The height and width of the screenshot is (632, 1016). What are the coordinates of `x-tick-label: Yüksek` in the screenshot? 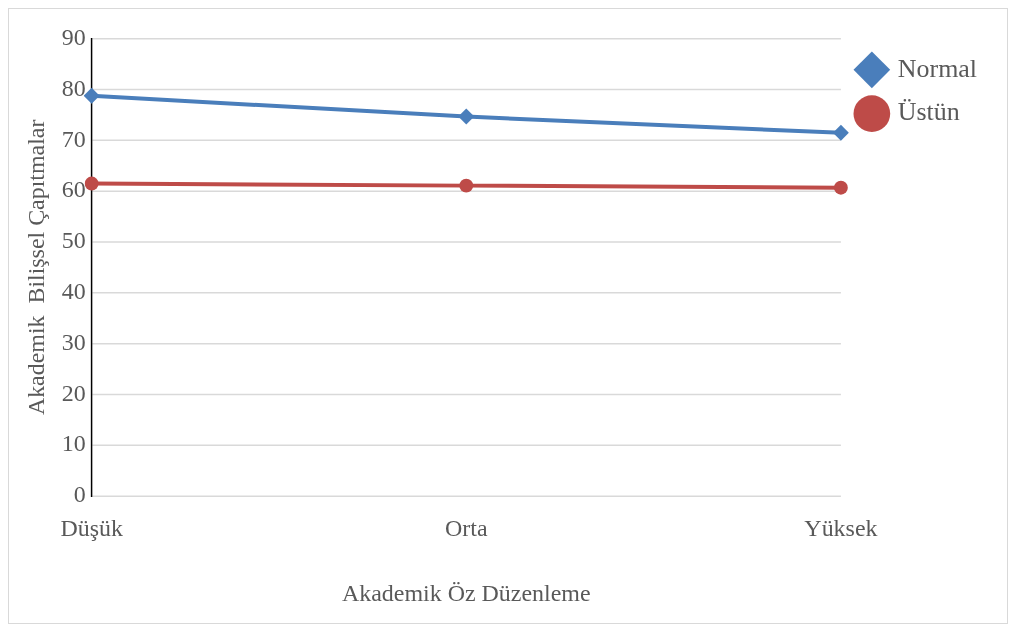 It's located at (841, 528).